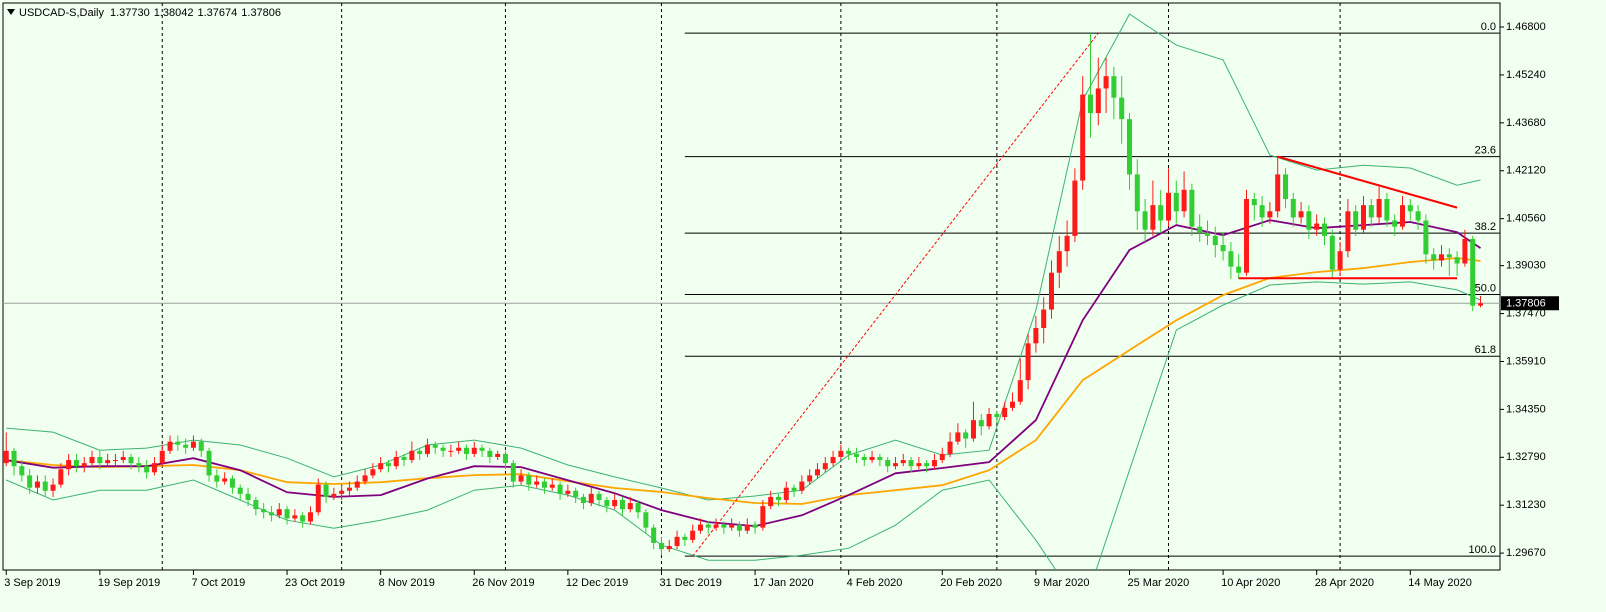 The height and width of the screenshot is (612, 1606). I want to click on y-tick-label: 1.35910, so click(1526, 361).